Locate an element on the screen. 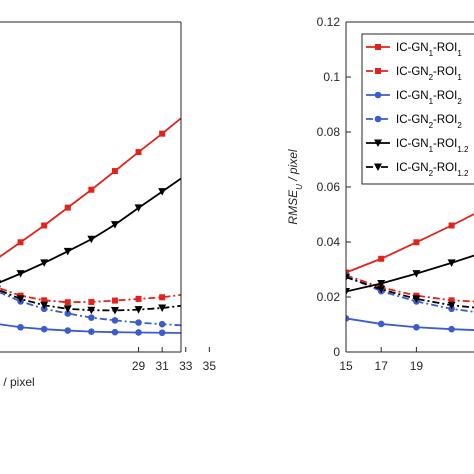 This screenshot has width=474, height=474. legend-label: IC-GN2-ROI1 is located at coordinates (429, 74).